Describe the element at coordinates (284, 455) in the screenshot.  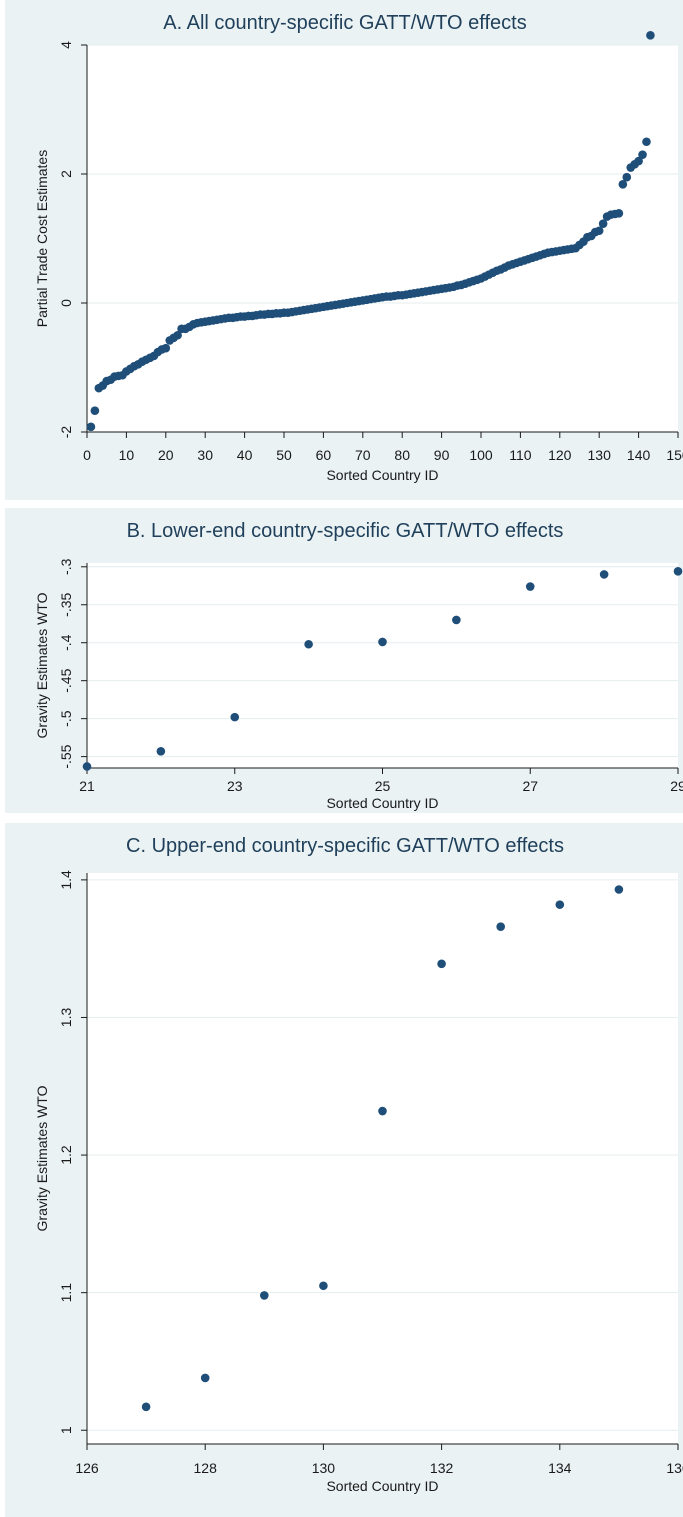
I see `x-tick-label: 50` at that location.